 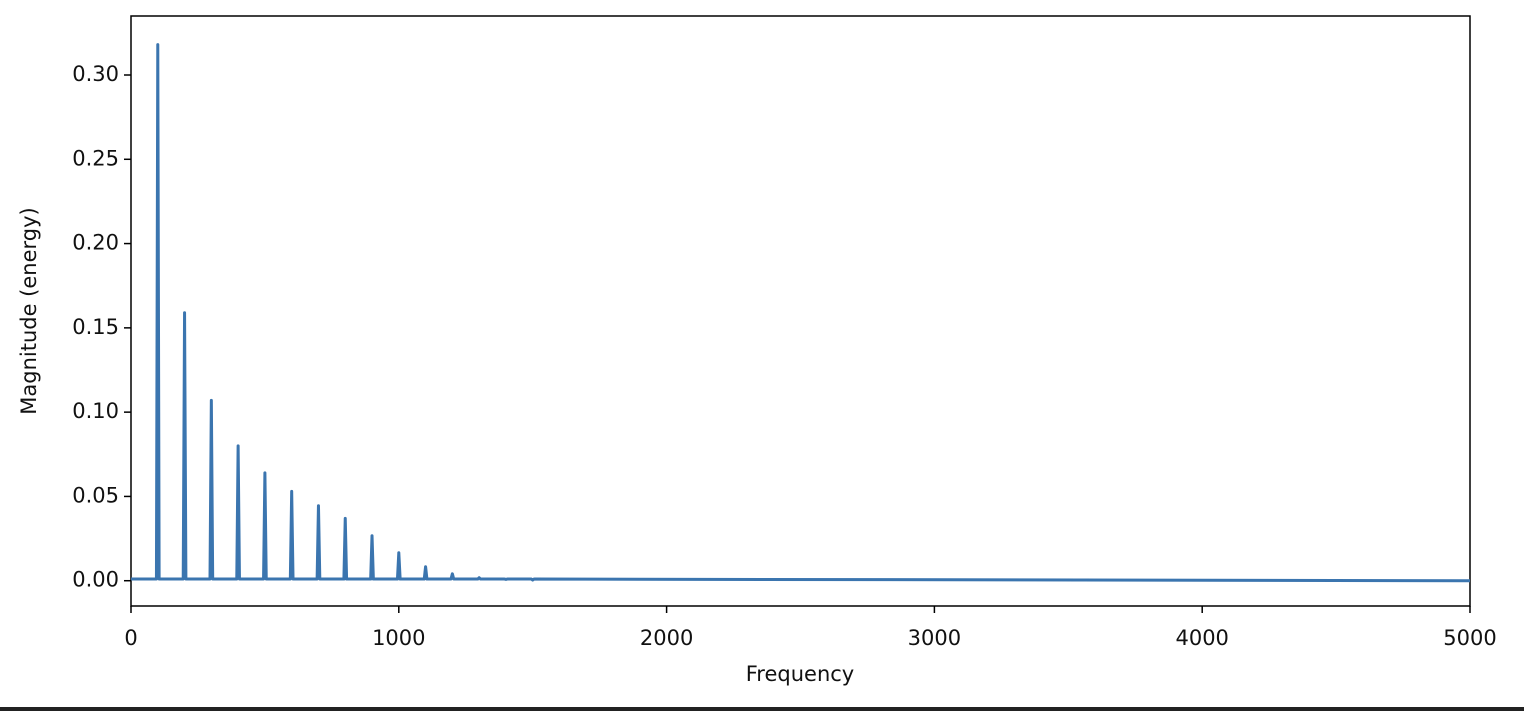 What do you see at coordinates (398, 638) in the screenshot?
I see `x-tick-label: 1000` at bounding box center [398, 638].